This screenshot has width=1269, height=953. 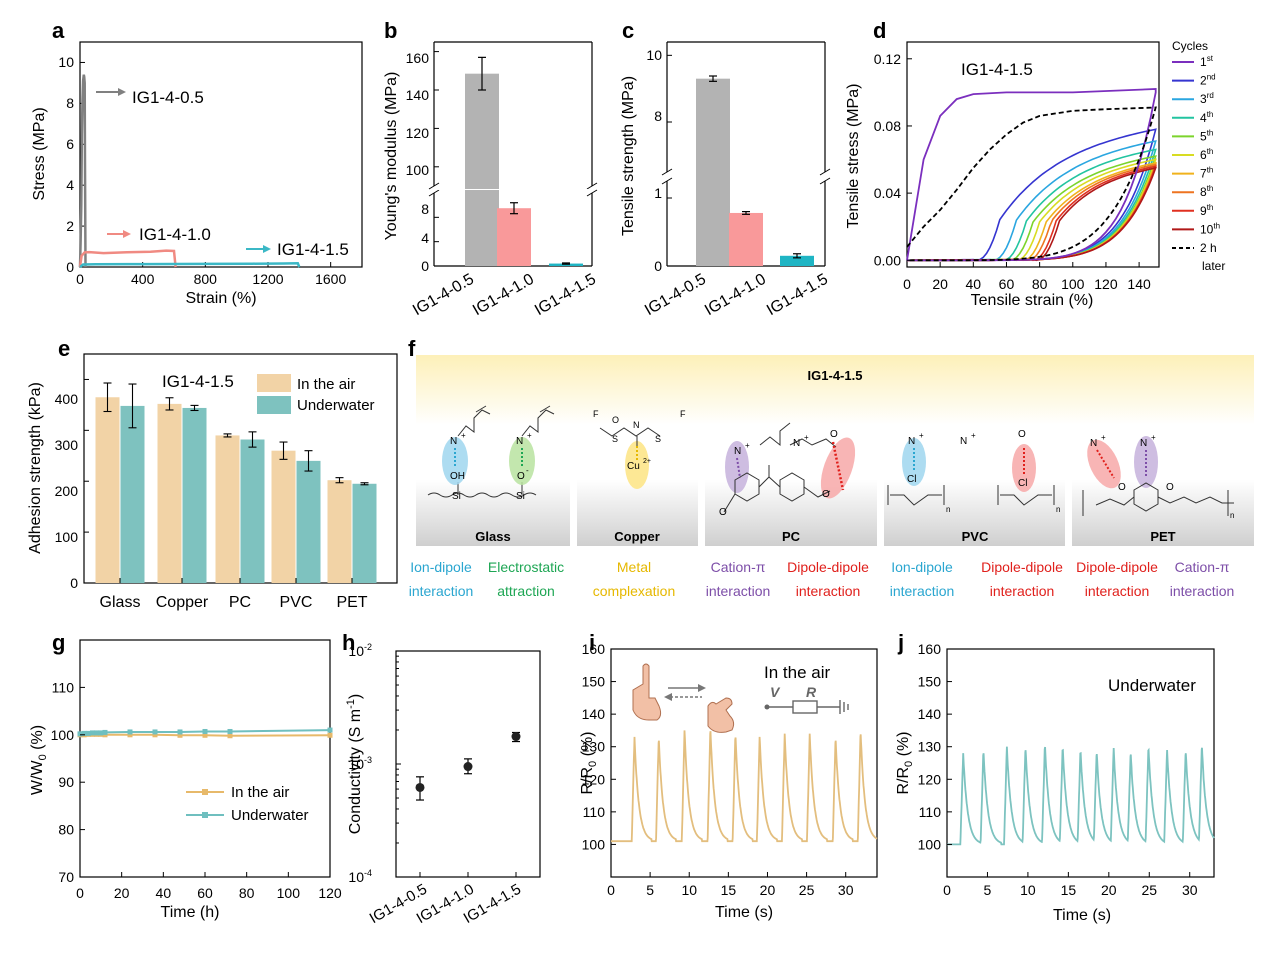 What do you see at coordinates (1007, 284) in the screenshot?
I see `panel-d-x-tick: 60` at bounding box center [1007, 284].